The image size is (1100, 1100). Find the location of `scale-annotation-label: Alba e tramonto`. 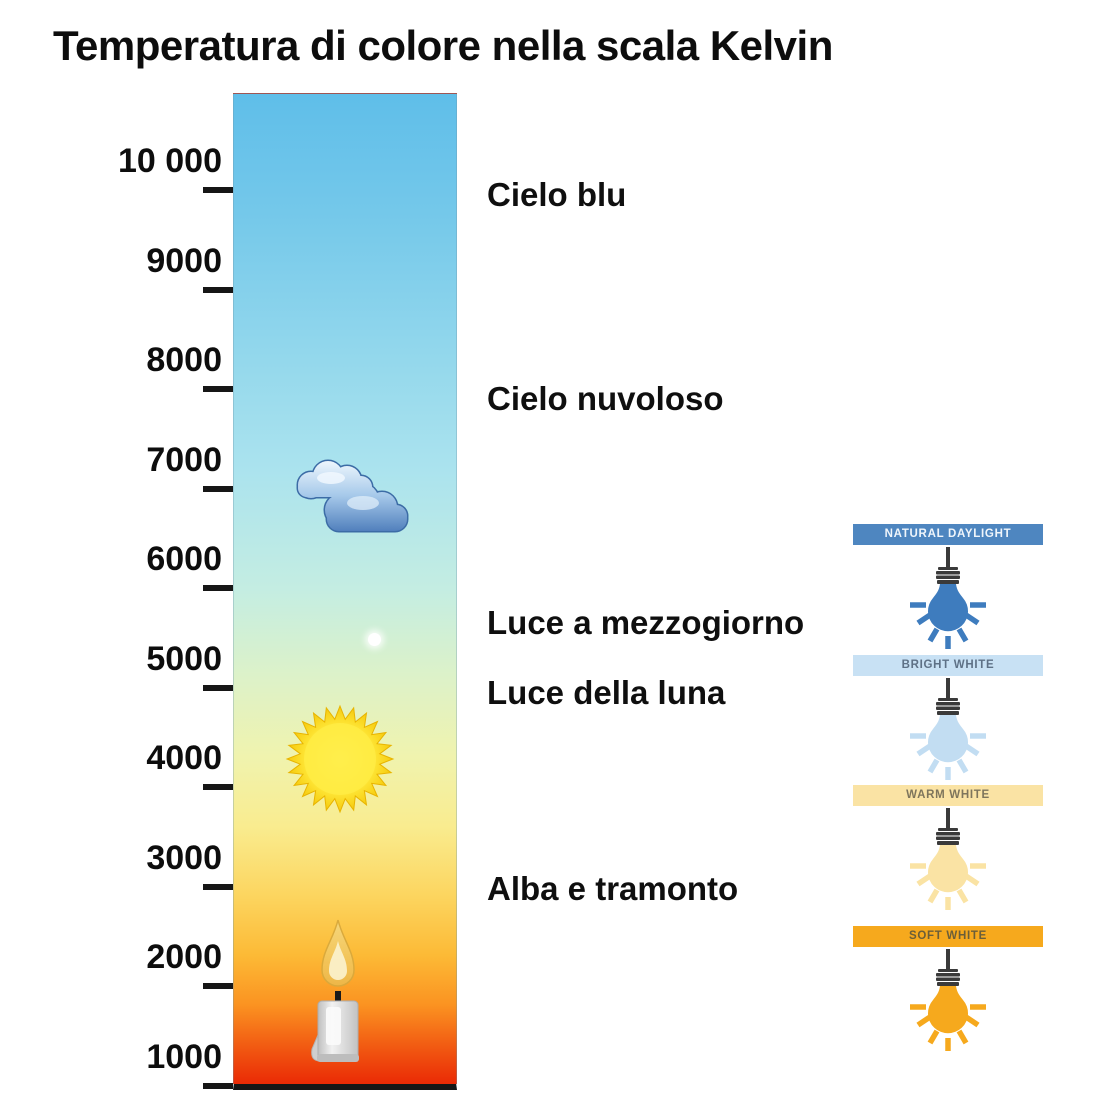

scale-annotation-label: Alba e tramonto is located at coordinates (613, 888).